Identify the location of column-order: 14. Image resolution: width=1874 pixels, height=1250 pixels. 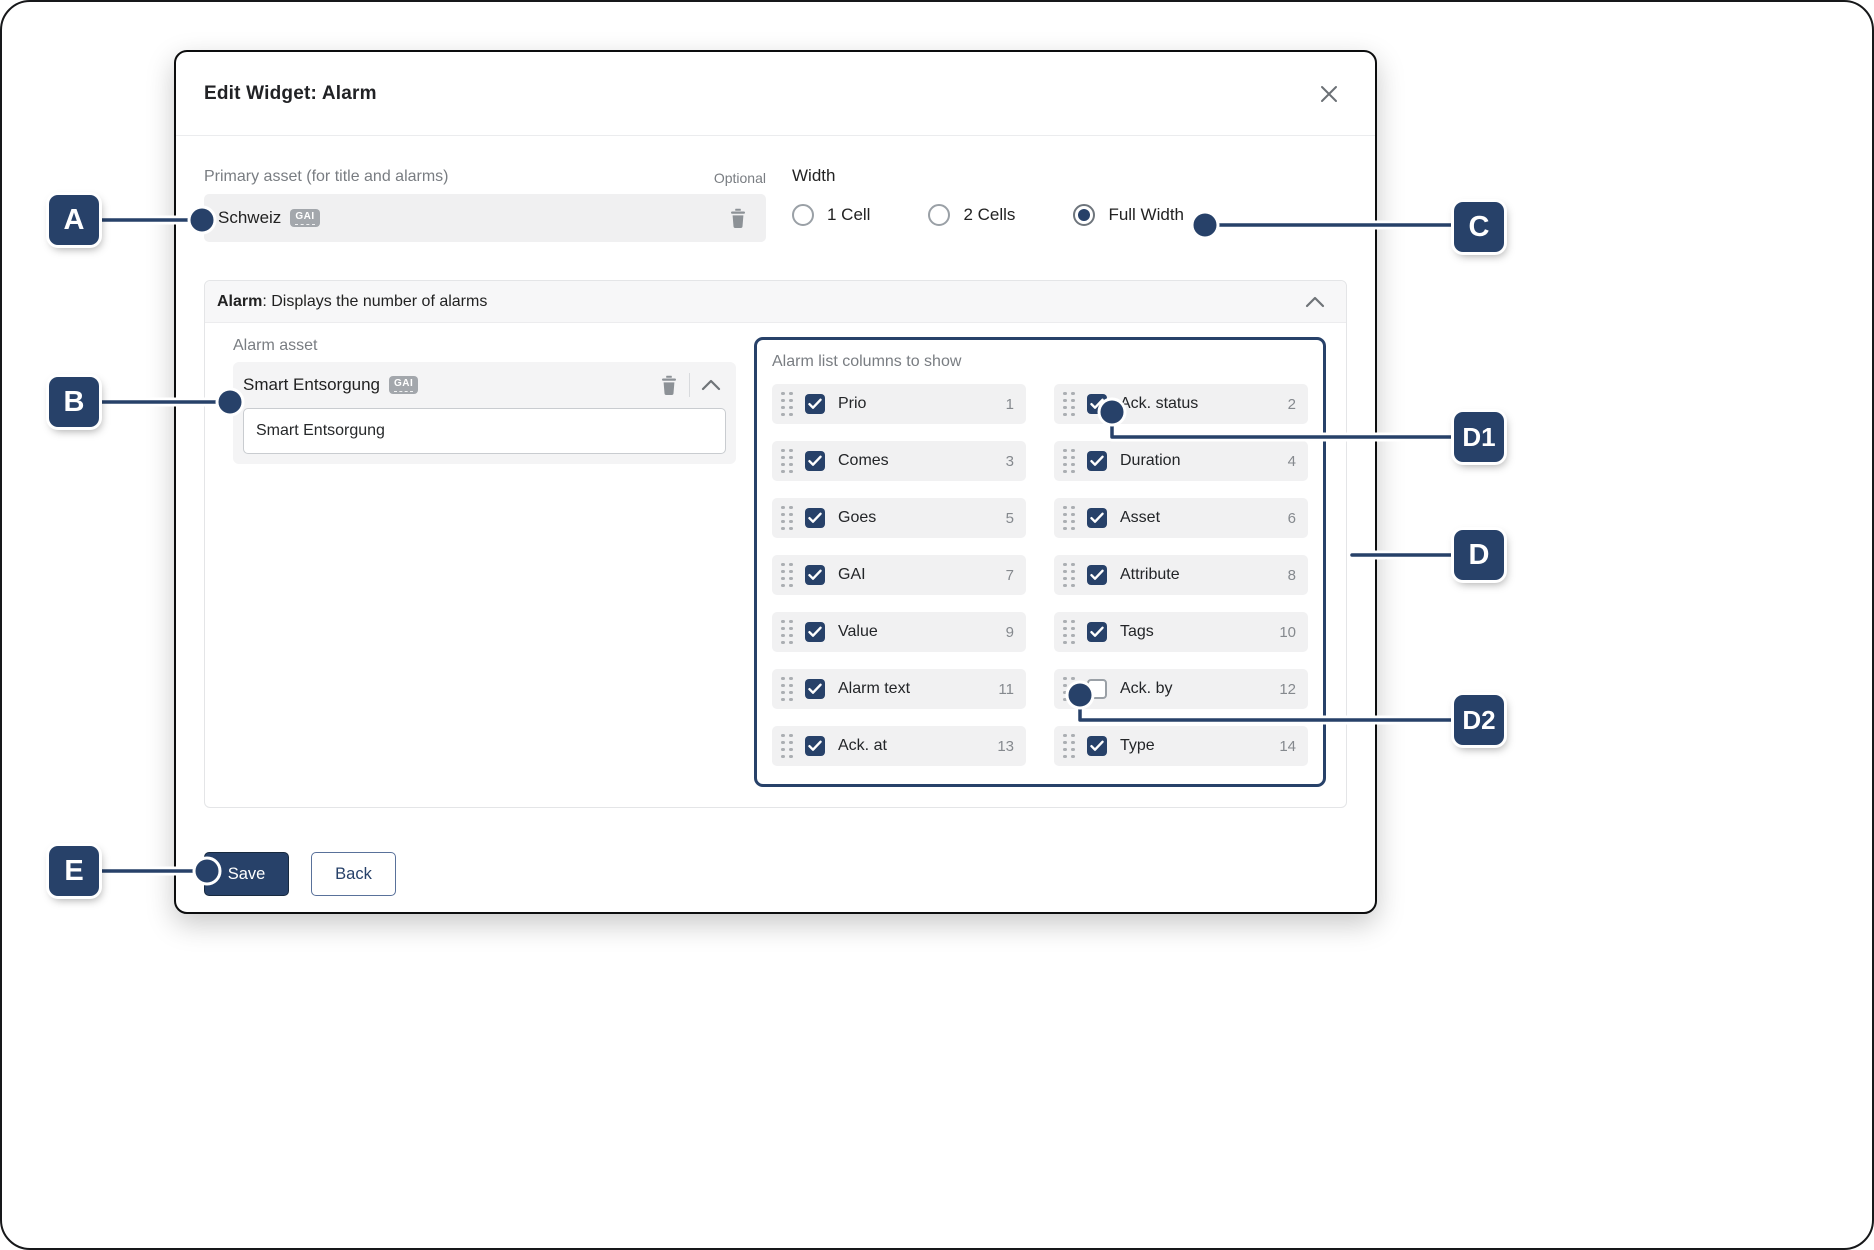
(1287, 746).